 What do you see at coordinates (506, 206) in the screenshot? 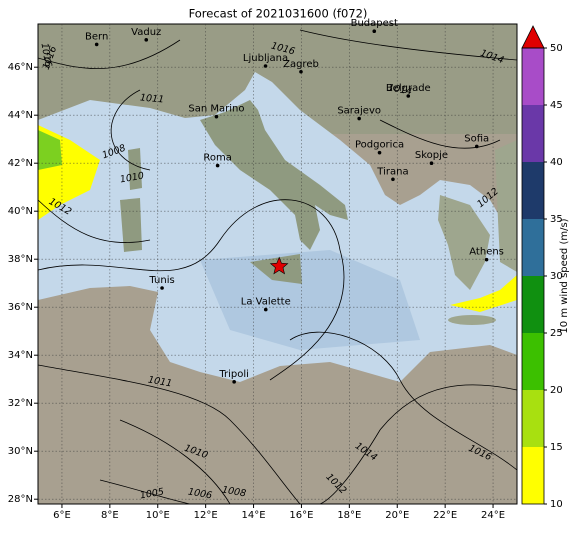
I see `turkey` at bounding box center [506, 206].